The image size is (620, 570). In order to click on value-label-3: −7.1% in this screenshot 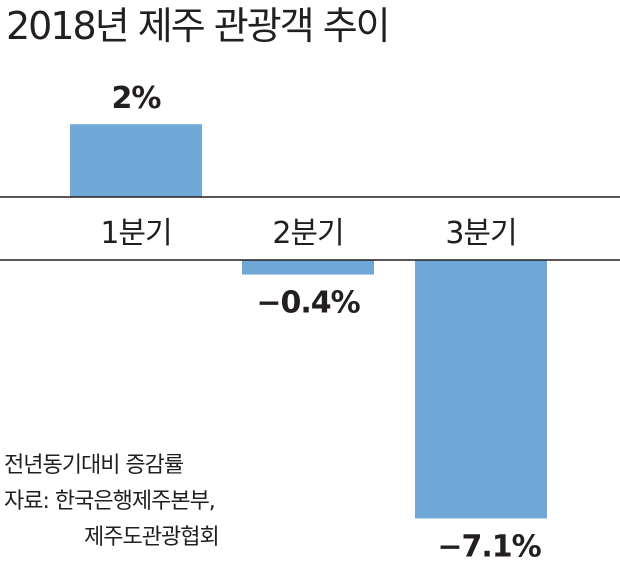, I will do `click(489, 546)`.